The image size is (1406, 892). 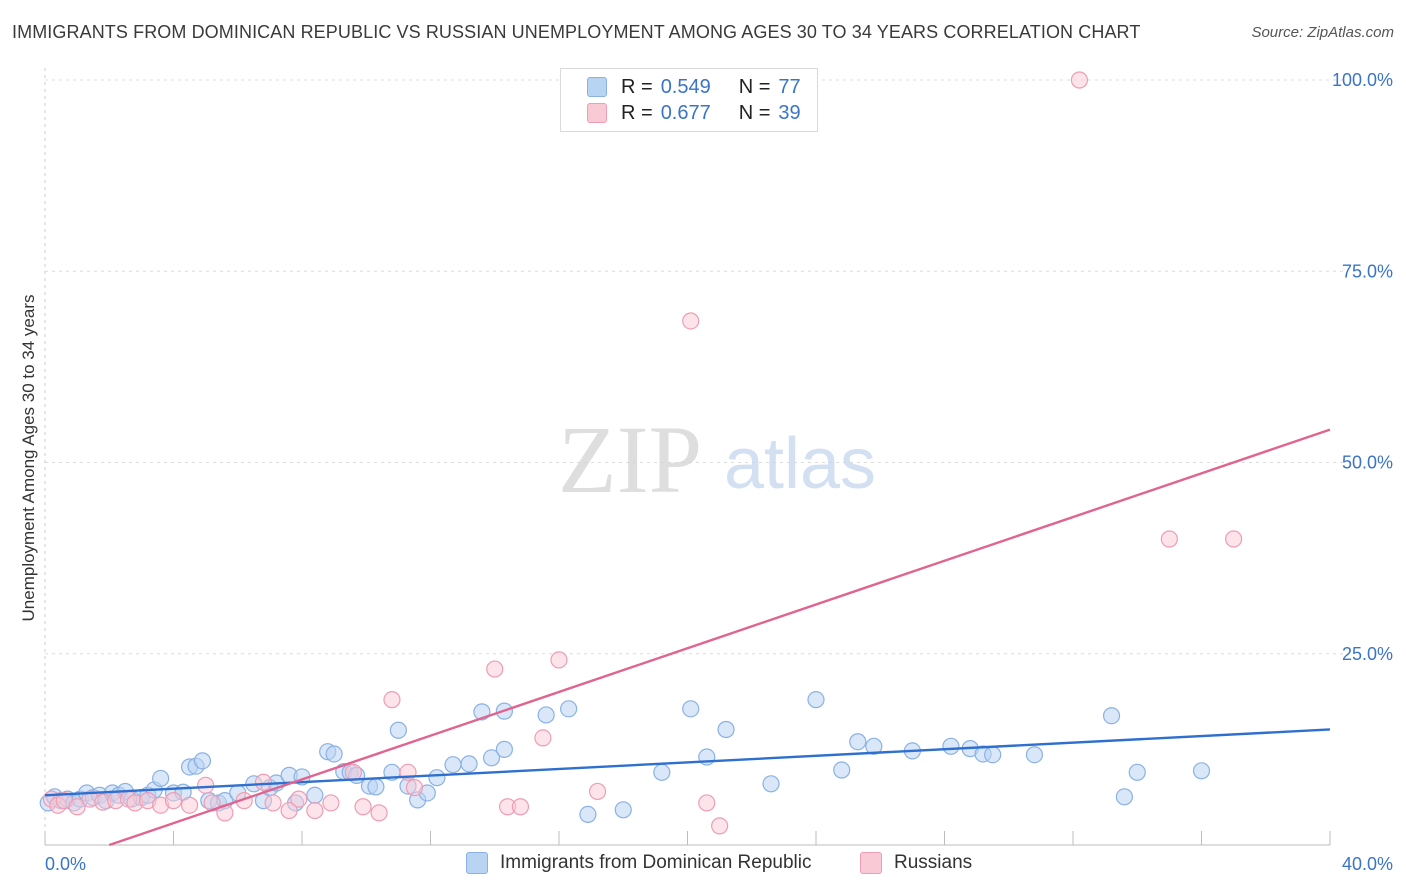 What do you see at coordinates (656, 862) in the screenshot?
I see `bottom-legend-label: Immigrants from Dominican Republic` at bounding box center [656, 862].